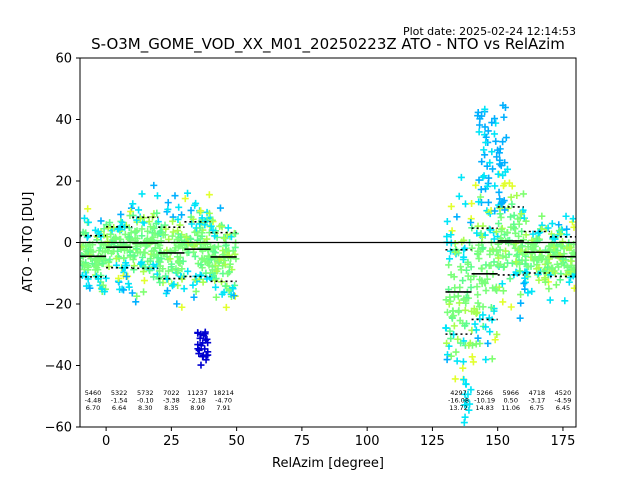 This screenshot has width=640, height=480. I want to click on x-tick-label: 50, so click(236, 441).